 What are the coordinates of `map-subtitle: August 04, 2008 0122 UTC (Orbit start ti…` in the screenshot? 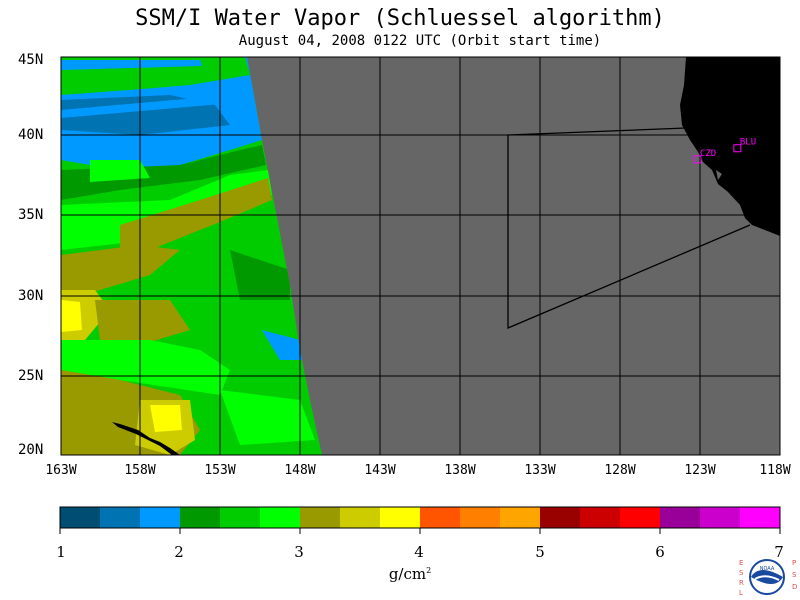 It's located at (420, 41).